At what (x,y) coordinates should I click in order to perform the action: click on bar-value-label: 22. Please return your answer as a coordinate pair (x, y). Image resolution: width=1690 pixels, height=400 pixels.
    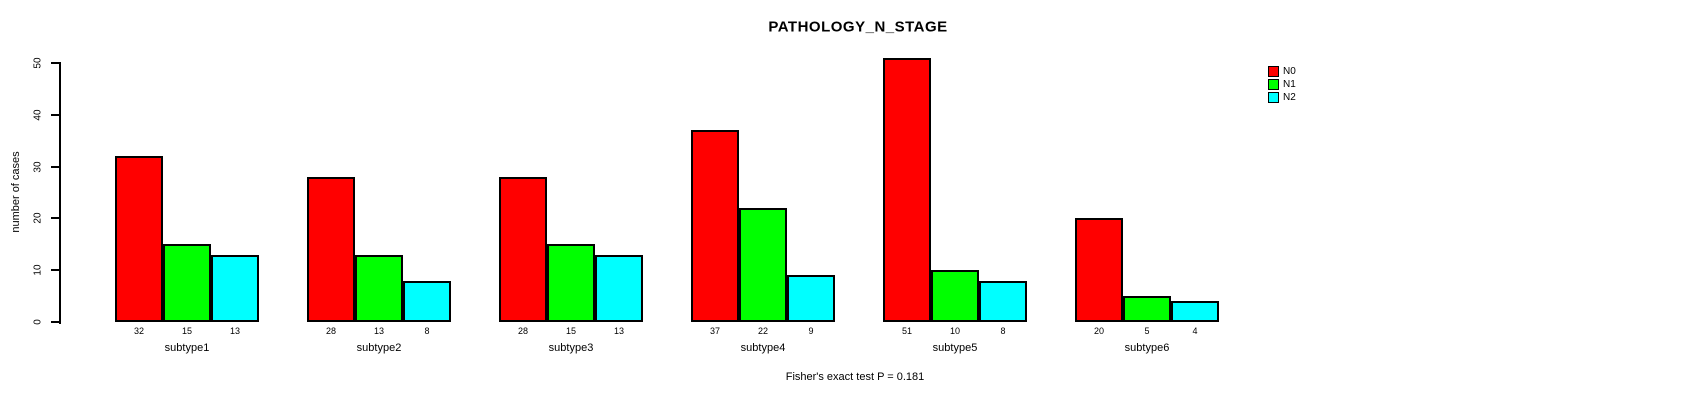
    Looking at the image, I should click on (763, 331).